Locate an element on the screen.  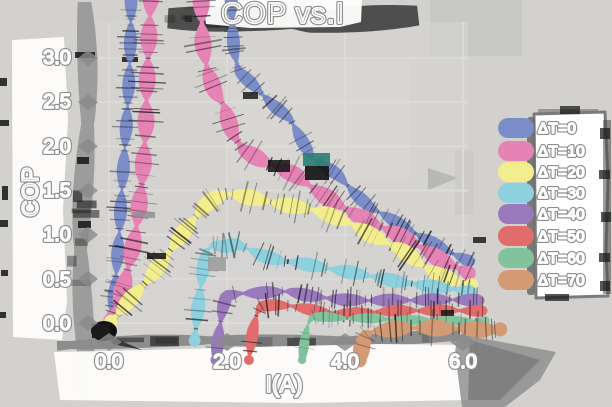
y-tick-0.0: 0.0 is located at coordinates (57, 324).